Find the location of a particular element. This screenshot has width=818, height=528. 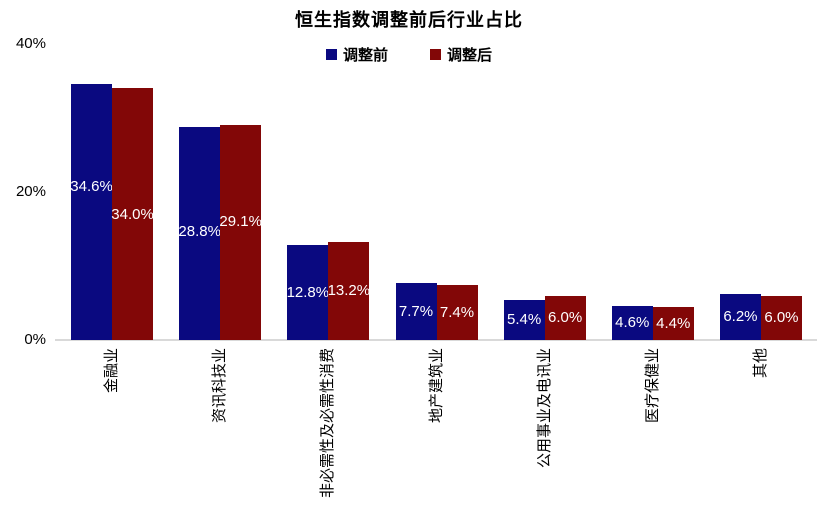

bar-value-label-after-2: 13.2% is located at coordinates (349, 291).